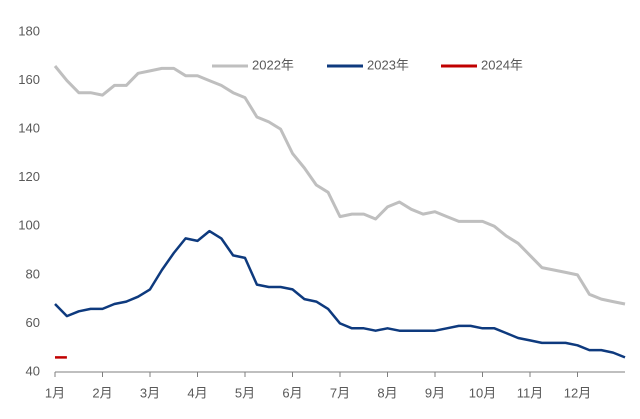 The width and height of the screenshot is (640, 419). I want to click on y-tick-label: 60, so click(33, 322).